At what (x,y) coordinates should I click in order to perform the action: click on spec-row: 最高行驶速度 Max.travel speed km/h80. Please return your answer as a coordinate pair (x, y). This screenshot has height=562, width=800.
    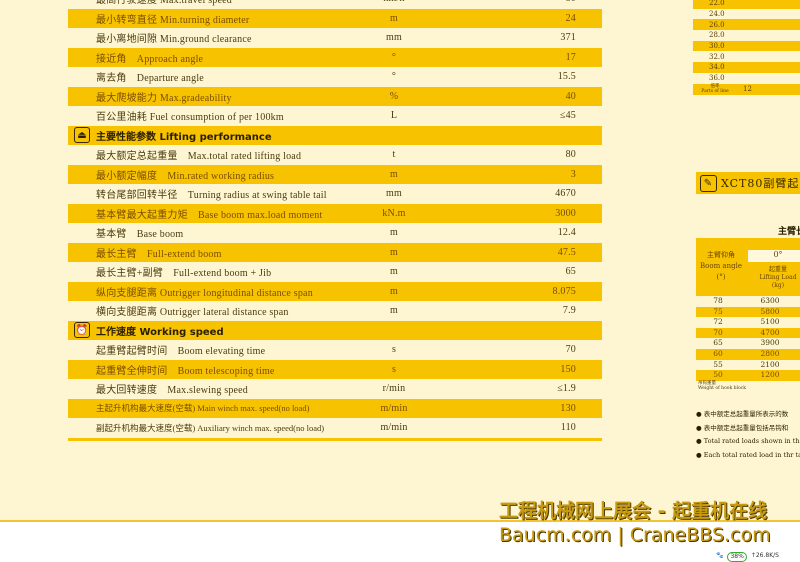
    Looking at the image, I should click on (335, 4).